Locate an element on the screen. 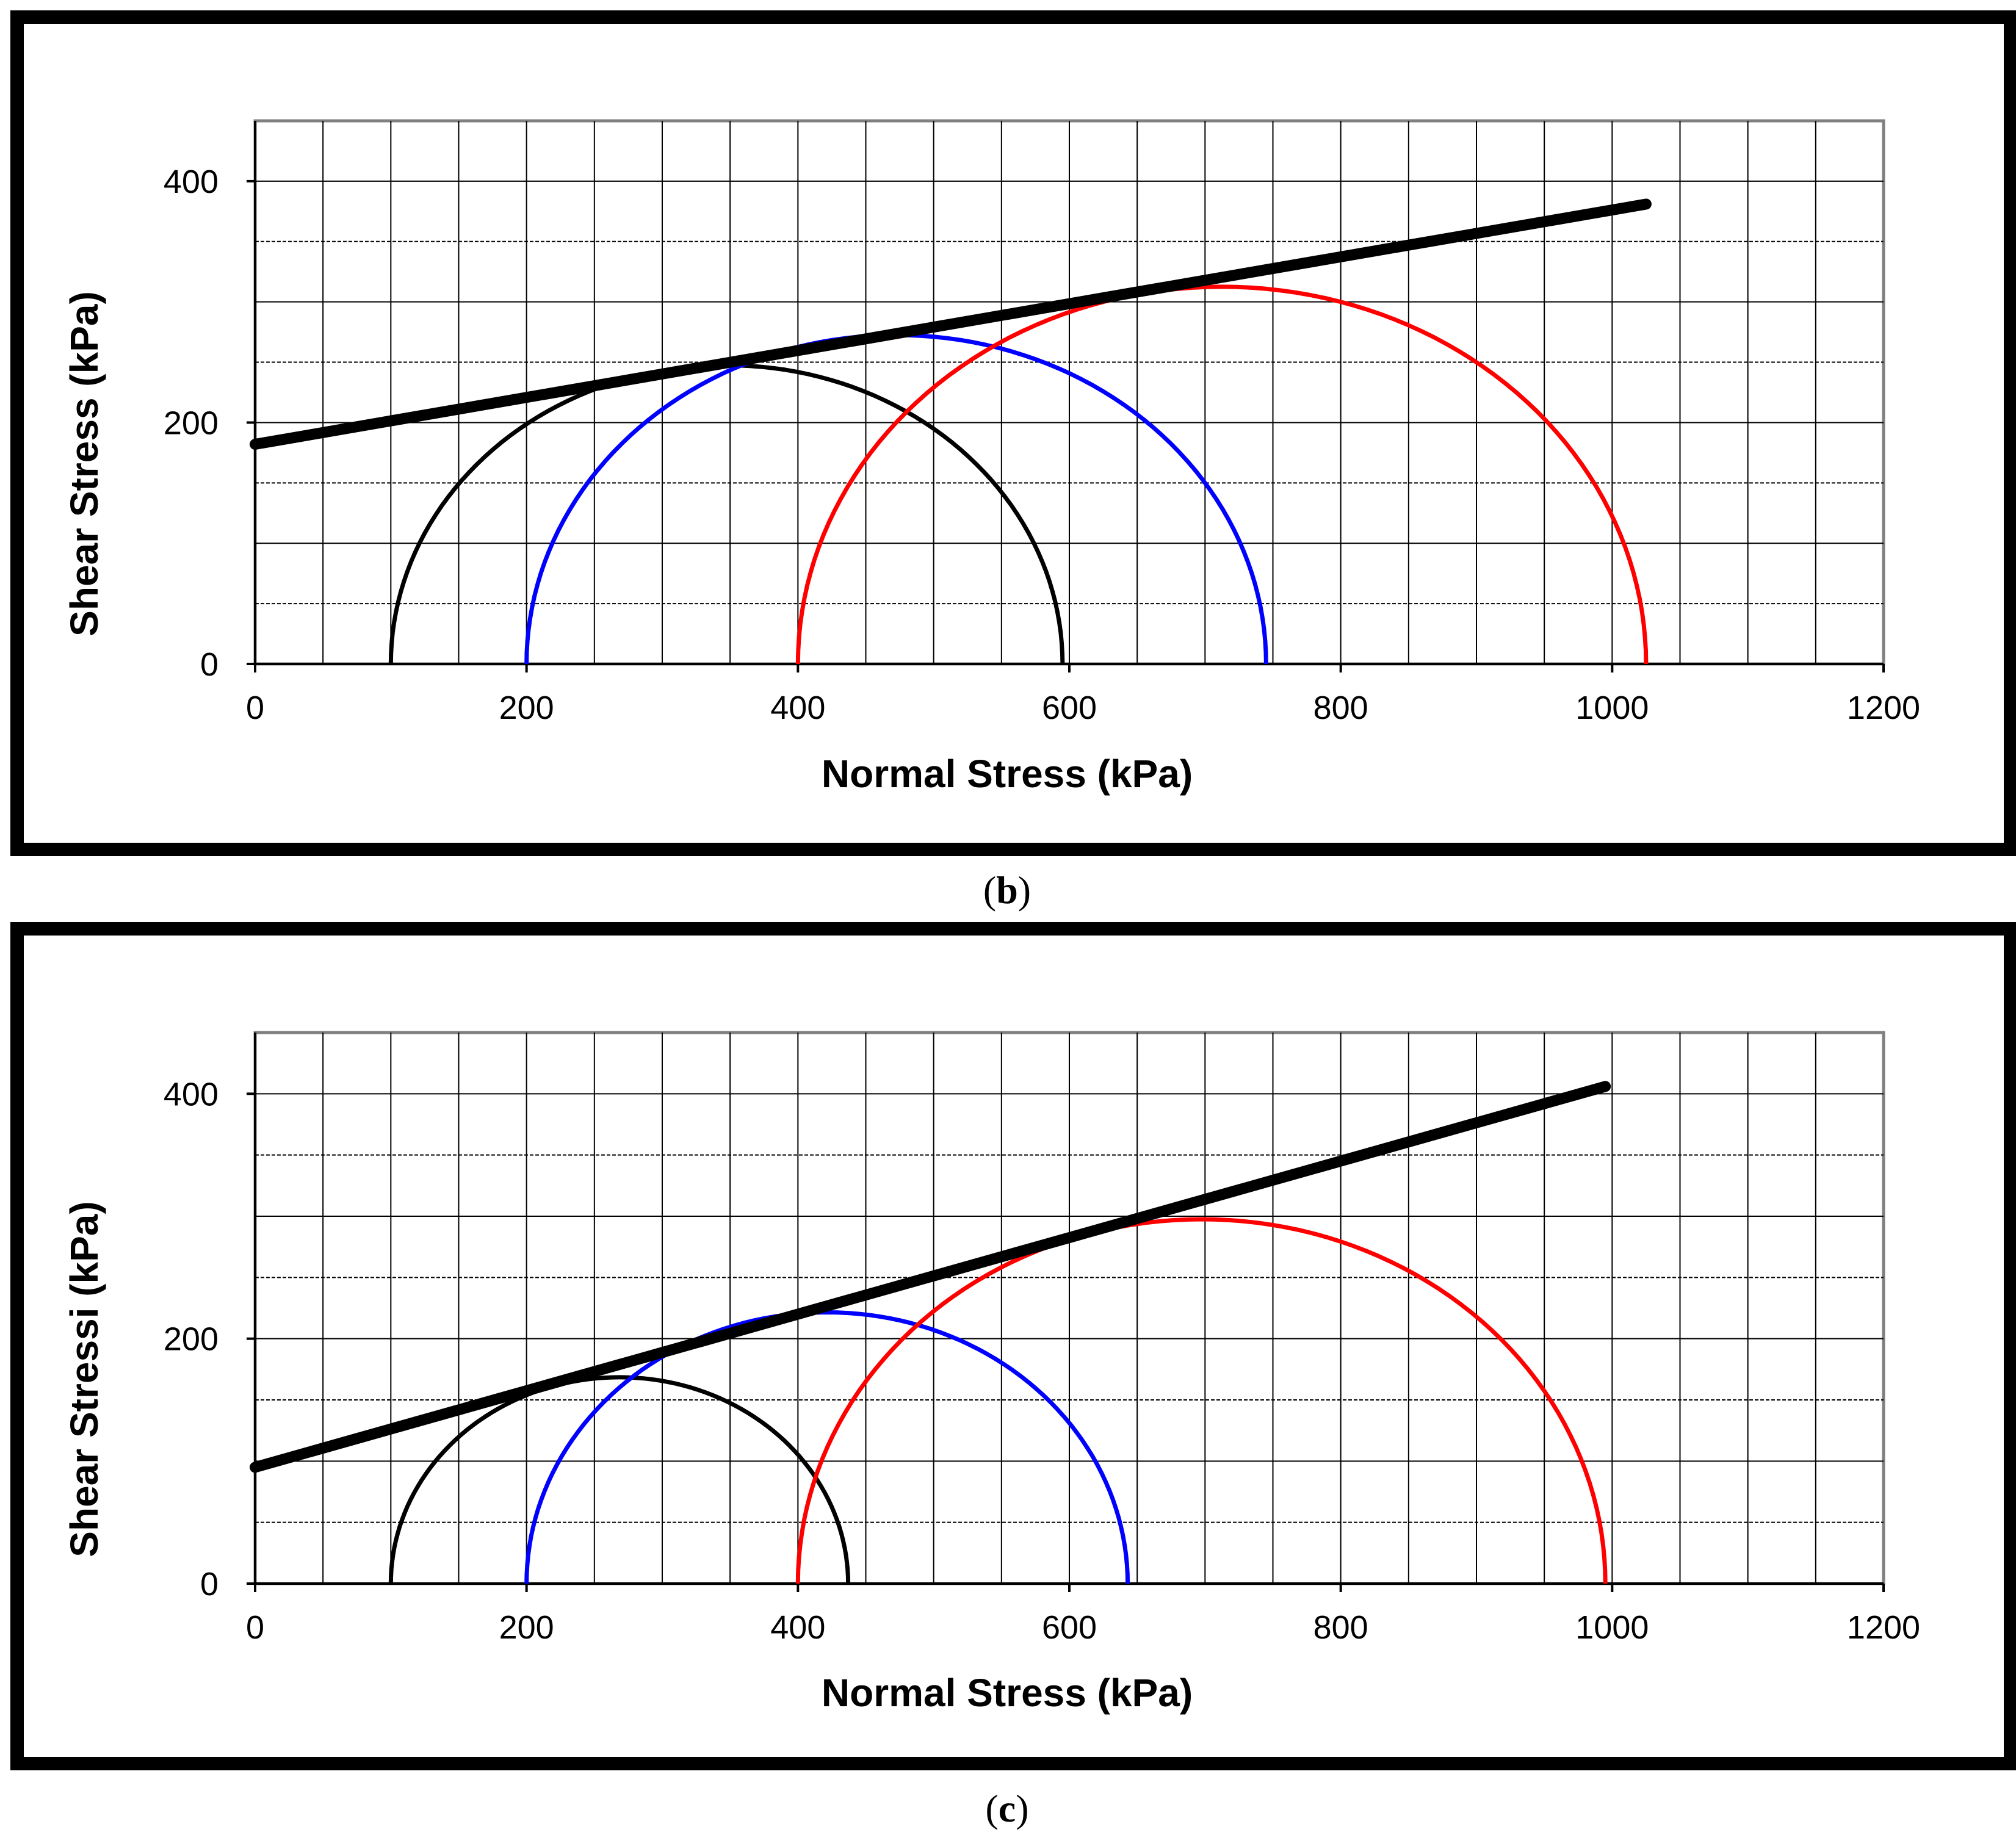  panel-caption: (b) is located at coordinates (1007, 890).